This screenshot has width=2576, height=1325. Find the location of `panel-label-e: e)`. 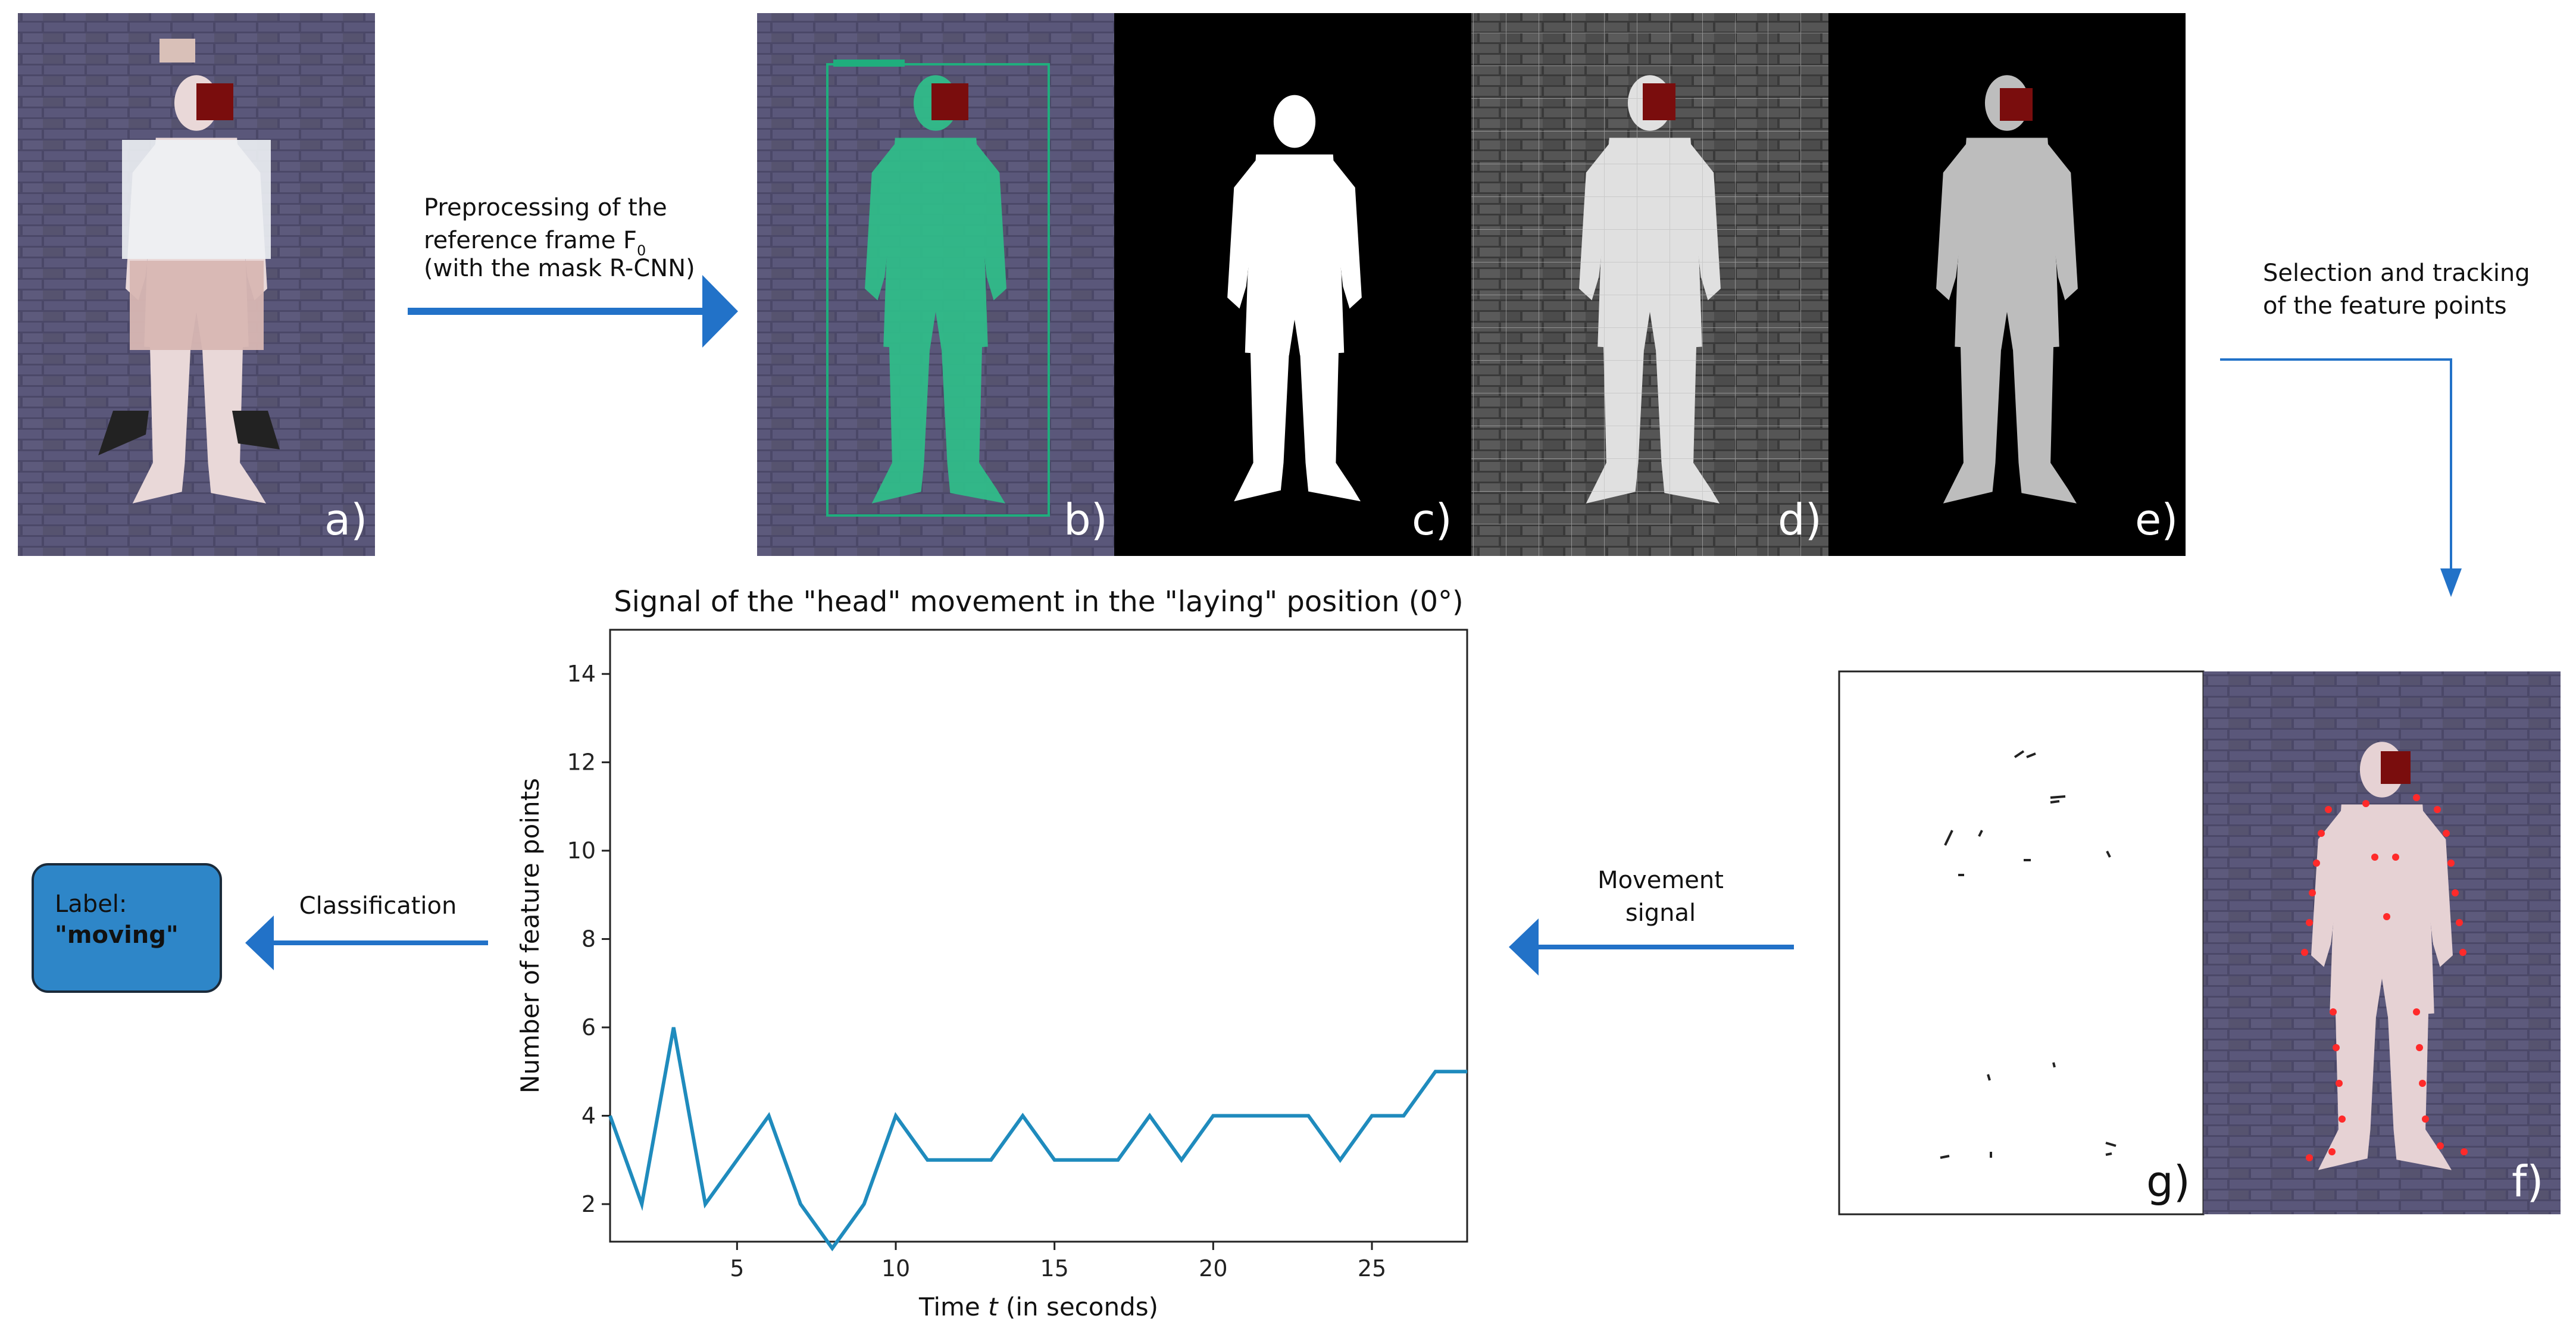

panel-label-e: e) is located at coordinates (2156, 520).